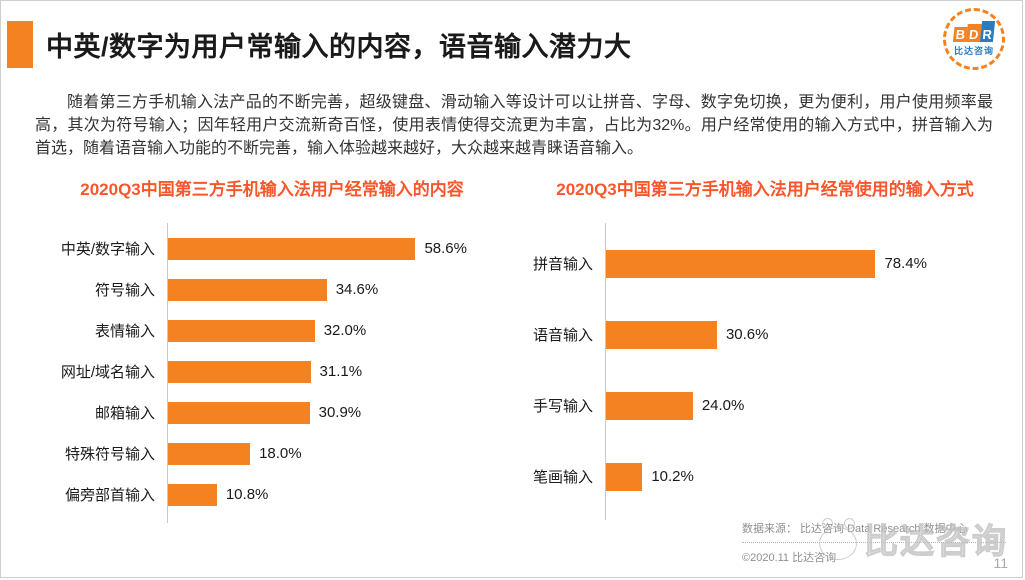 Image resolution: width=1025 pixels, height=580 pixels. I want to click on bar-row: 符号输入 34.6%, so click(272, 289).